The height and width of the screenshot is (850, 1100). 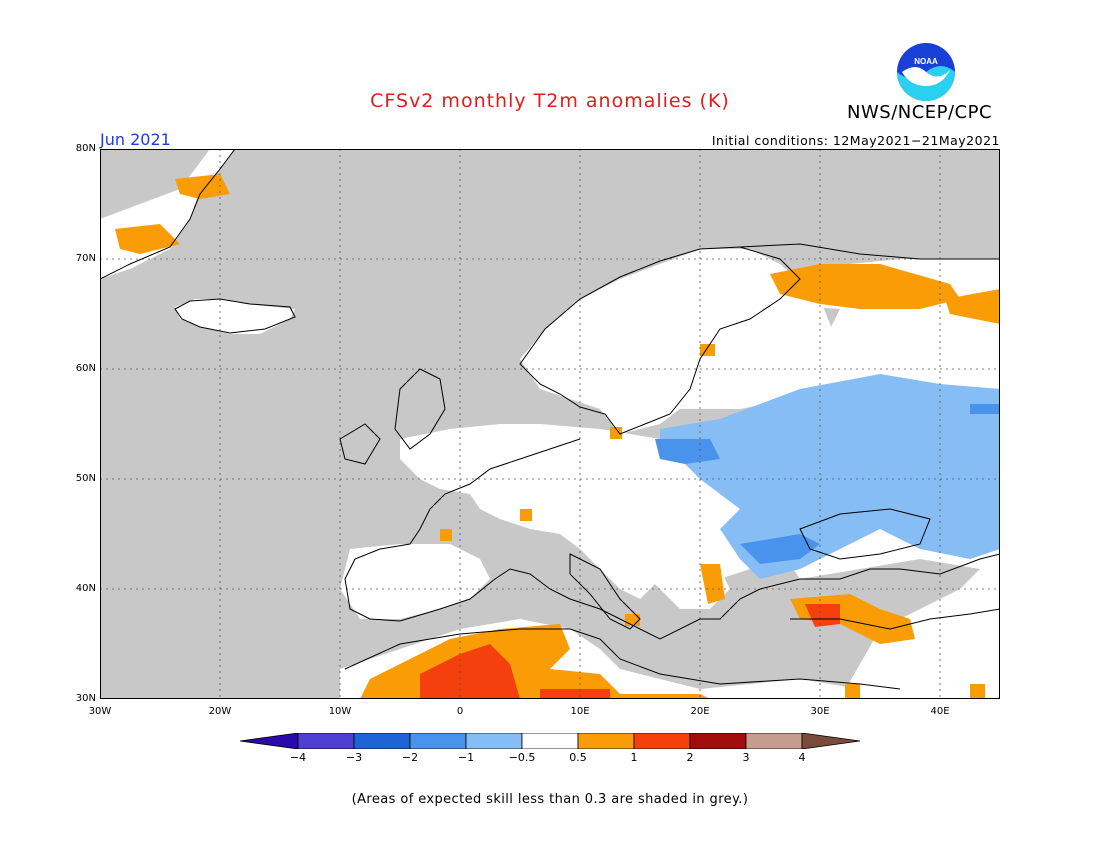 I want to click on agency-label: NWS/NCEP/CPC, so click(x=920, y=112).